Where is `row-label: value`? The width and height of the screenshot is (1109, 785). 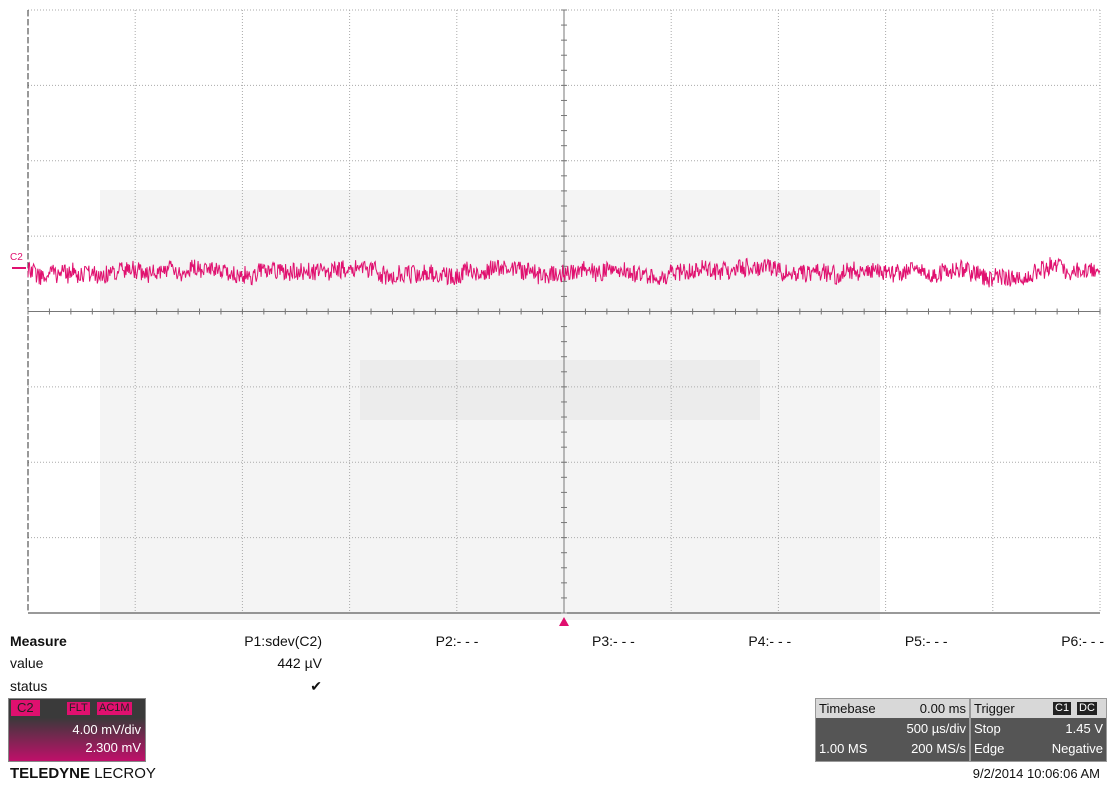
row-label: value is located at coordinates (27, 663).